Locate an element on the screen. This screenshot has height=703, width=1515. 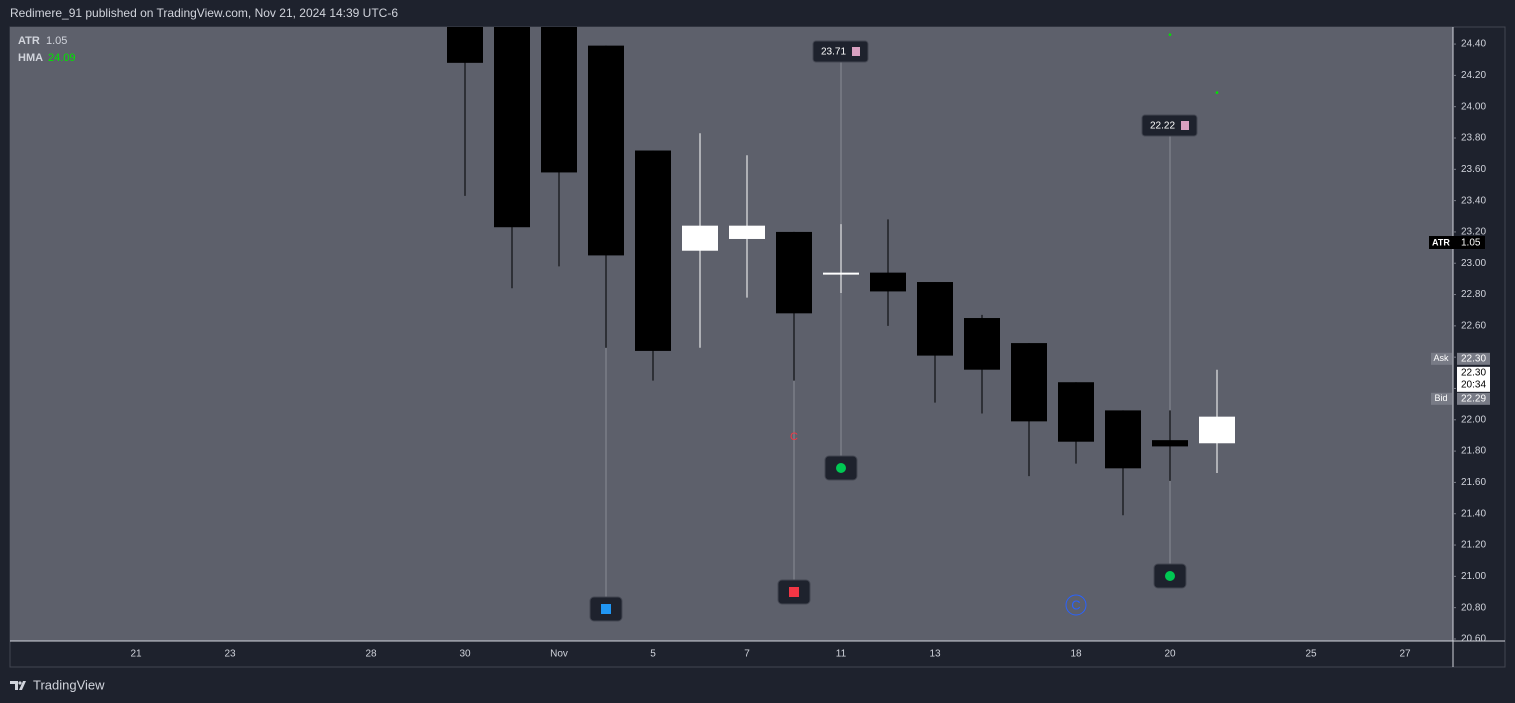
x-tick-label: 7 is located at coordinates (747, 654).